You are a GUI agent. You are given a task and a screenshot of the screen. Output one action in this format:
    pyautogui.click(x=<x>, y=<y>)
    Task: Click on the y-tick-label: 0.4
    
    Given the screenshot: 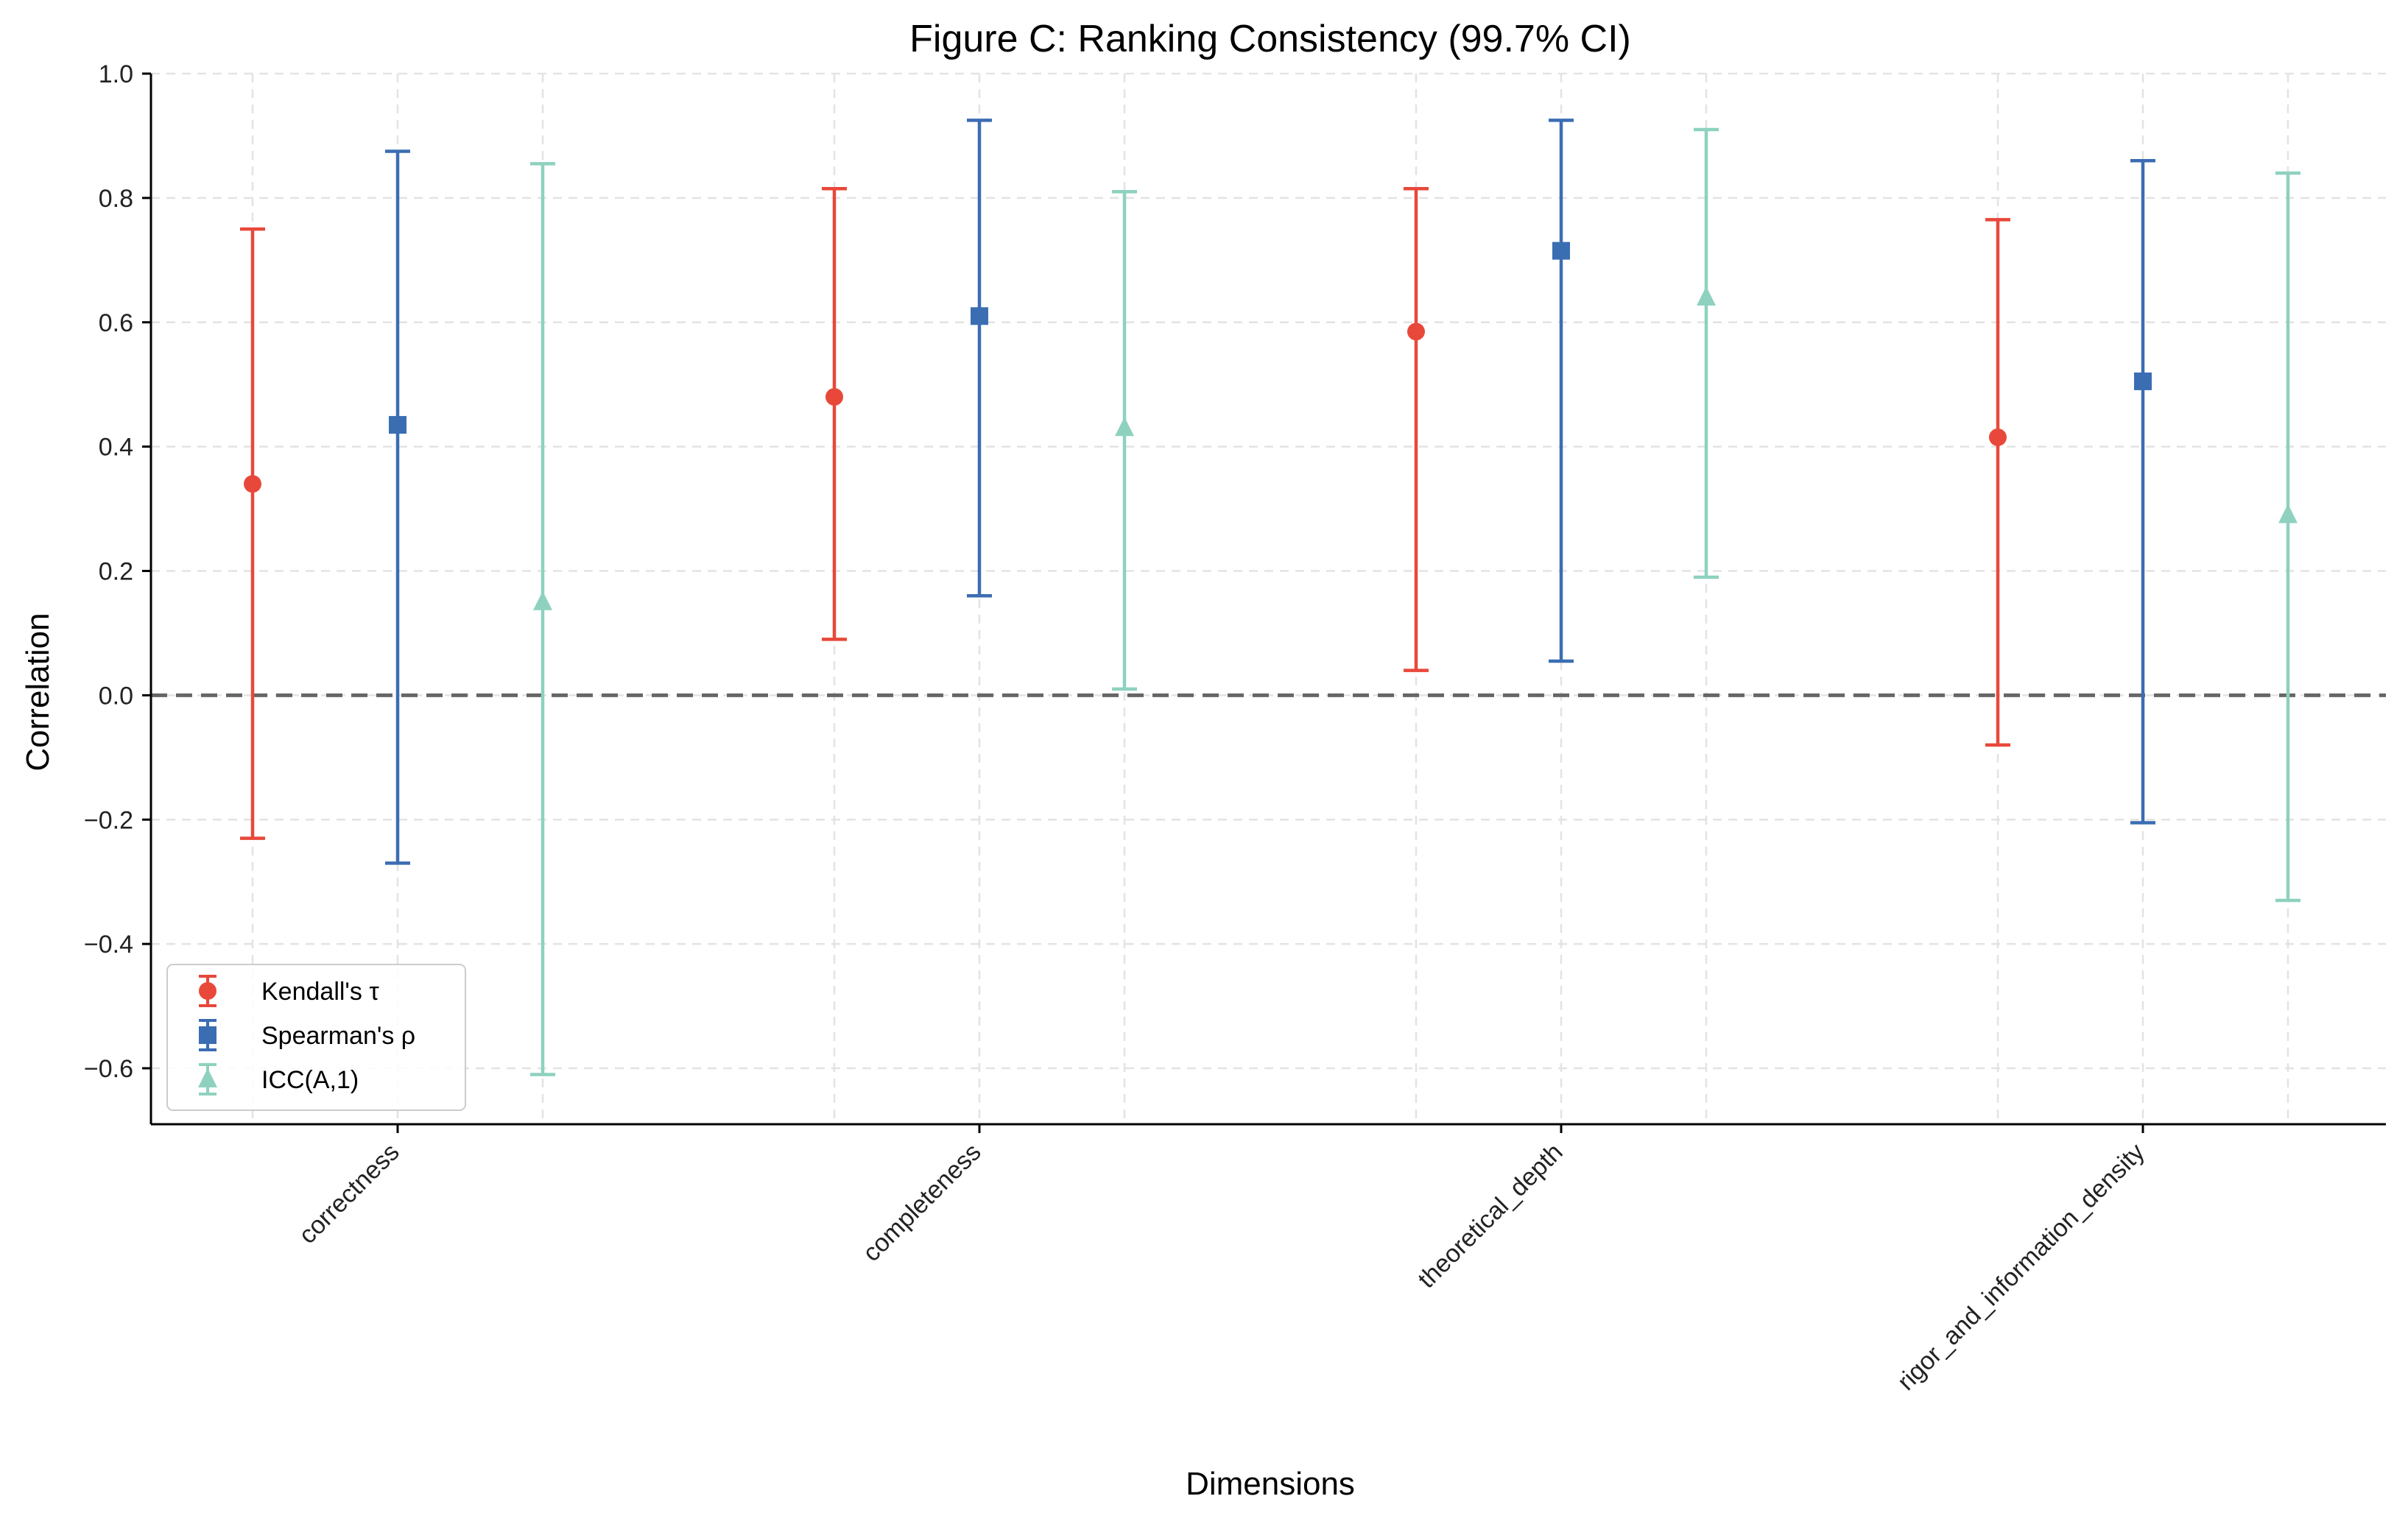 What is the action you would take?
    pyautogui.click(x=116, y=448)
    